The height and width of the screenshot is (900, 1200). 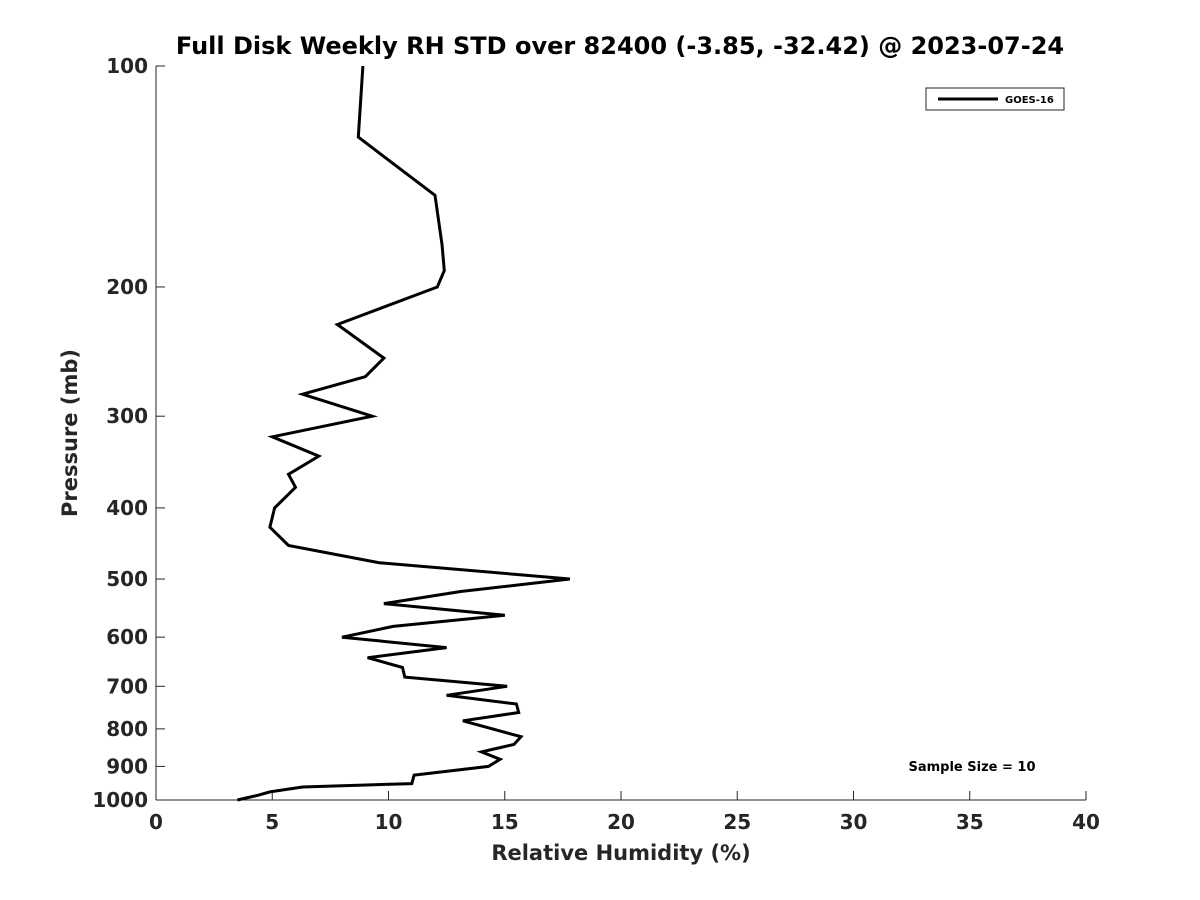 I want to click on x-tick-label: 0, so click(x=156, y=822).